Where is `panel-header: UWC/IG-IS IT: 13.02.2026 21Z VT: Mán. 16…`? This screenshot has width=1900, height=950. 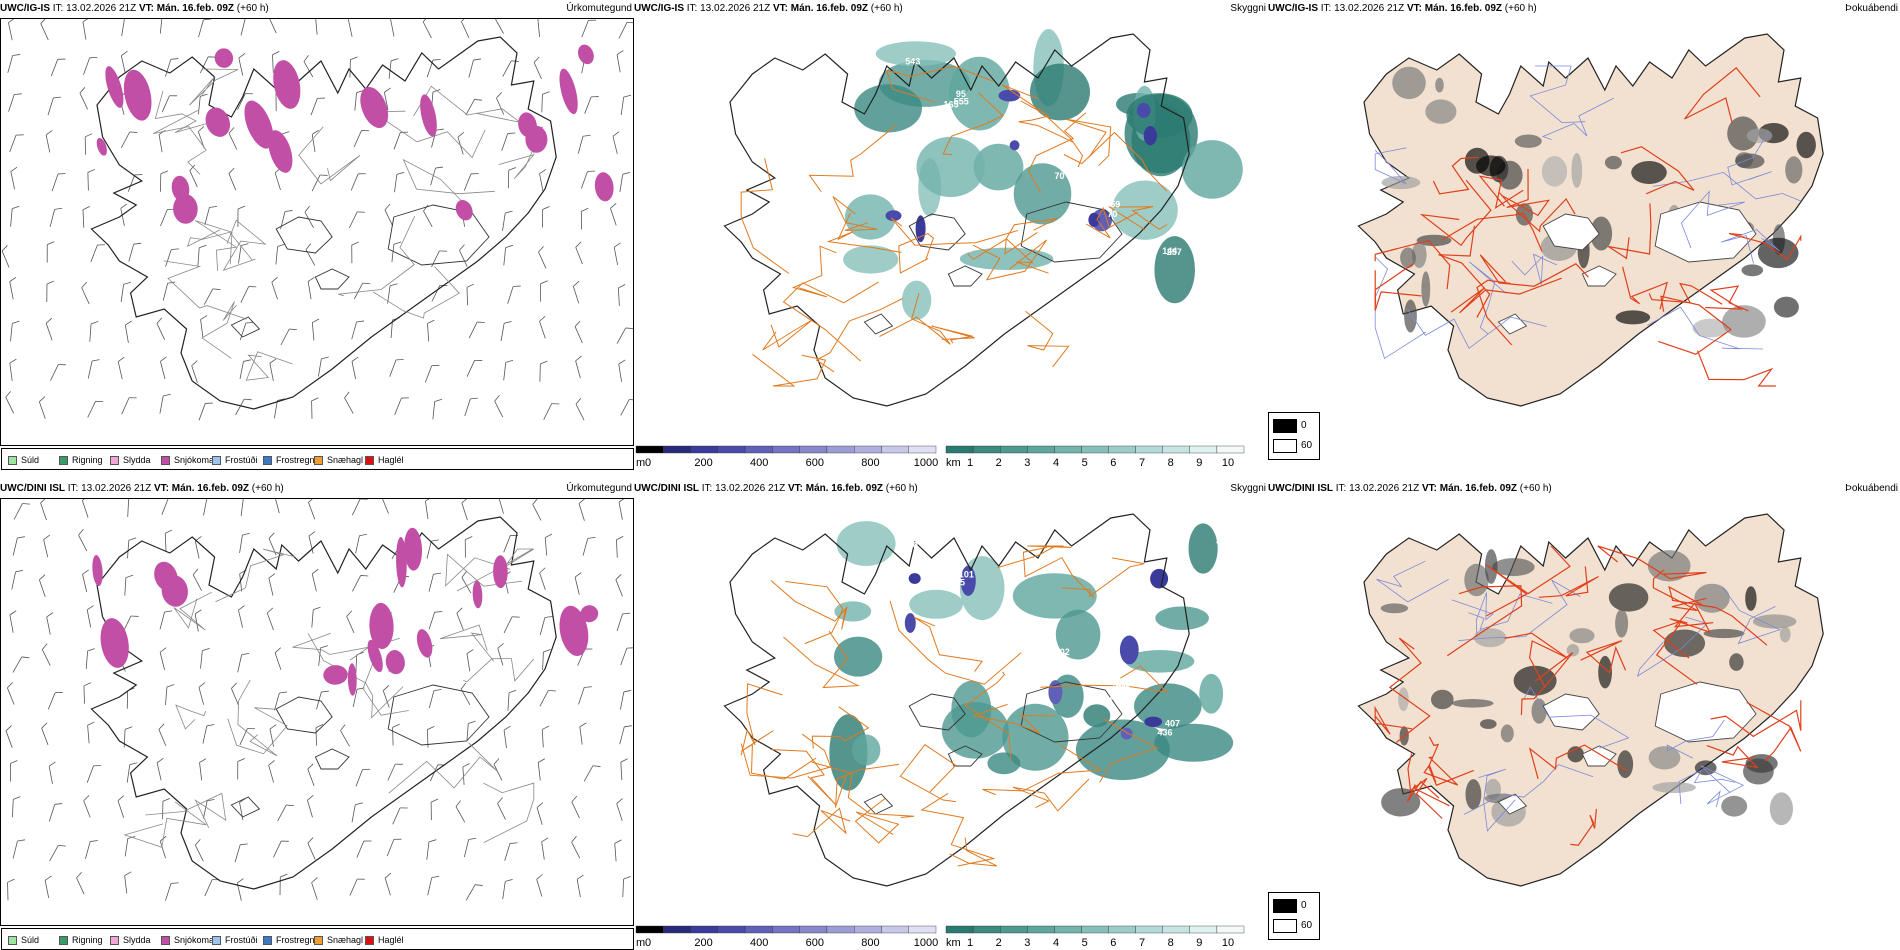
panel-header: UWC/IG-IS IT: 13.02.2026 21Z VT: Mán. 16… is located at coordinates (317, 9).